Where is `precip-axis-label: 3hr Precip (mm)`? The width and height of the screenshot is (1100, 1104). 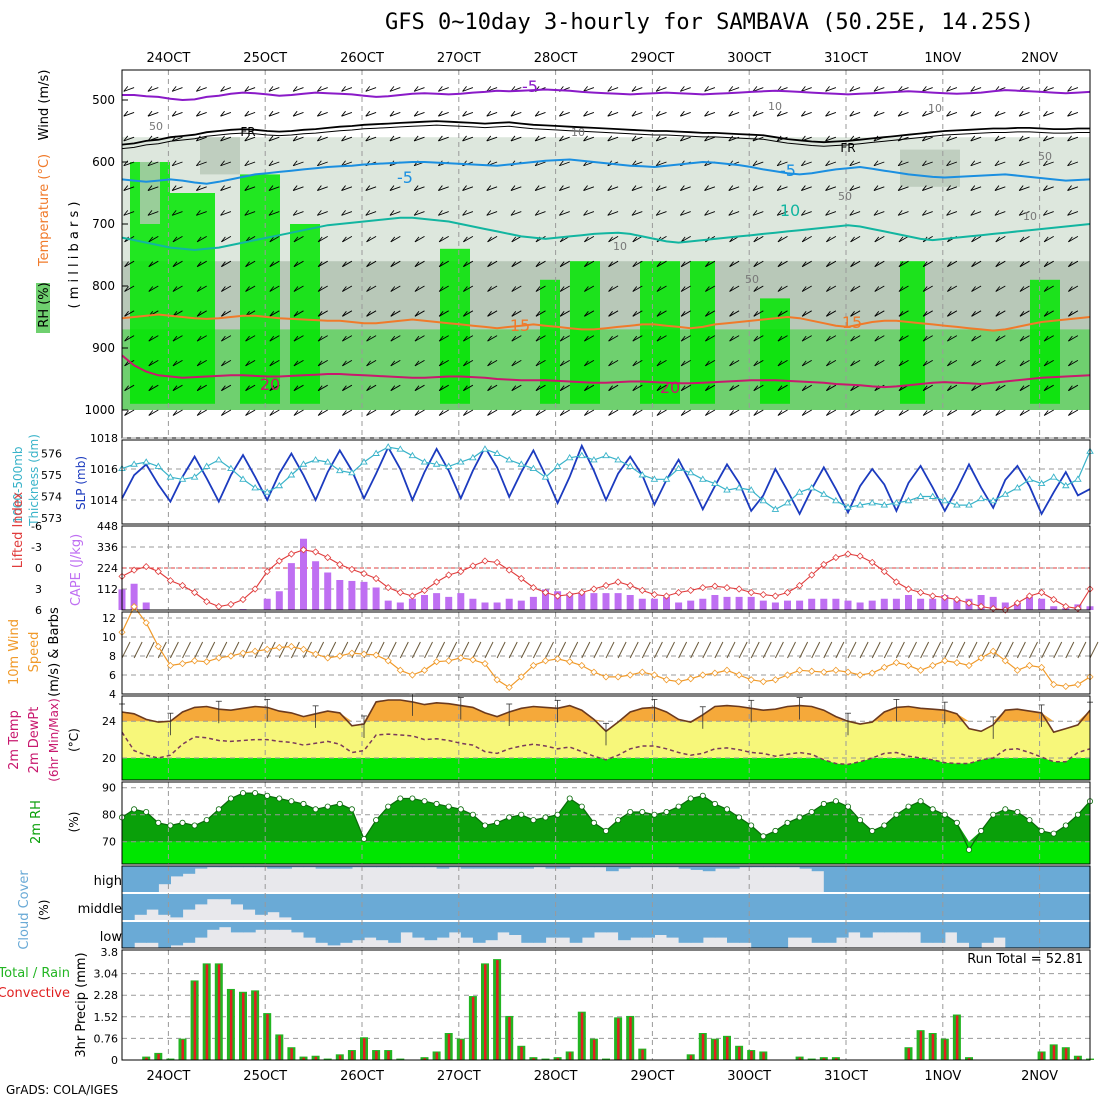 precip-axis-label: 3hr Precip (mm) is located at coordinates (81, 1004).